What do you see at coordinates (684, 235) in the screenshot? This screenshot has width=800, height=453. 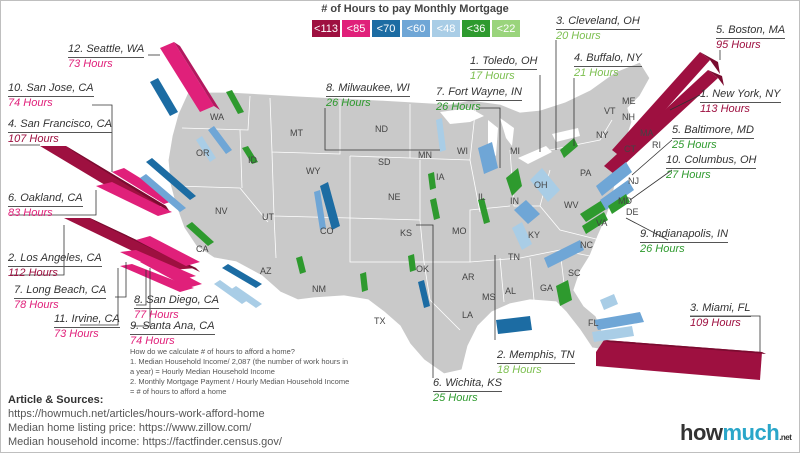 I see `city-name: 9. Indianapolis, IN` at bounding box center [684, 235].